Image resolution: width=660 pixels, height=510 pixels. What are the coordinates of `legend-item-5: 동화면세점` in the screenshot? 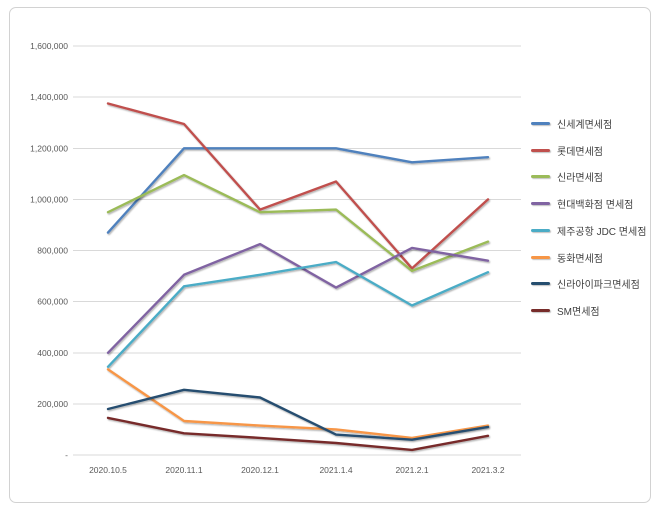 It's located at (567, 257).